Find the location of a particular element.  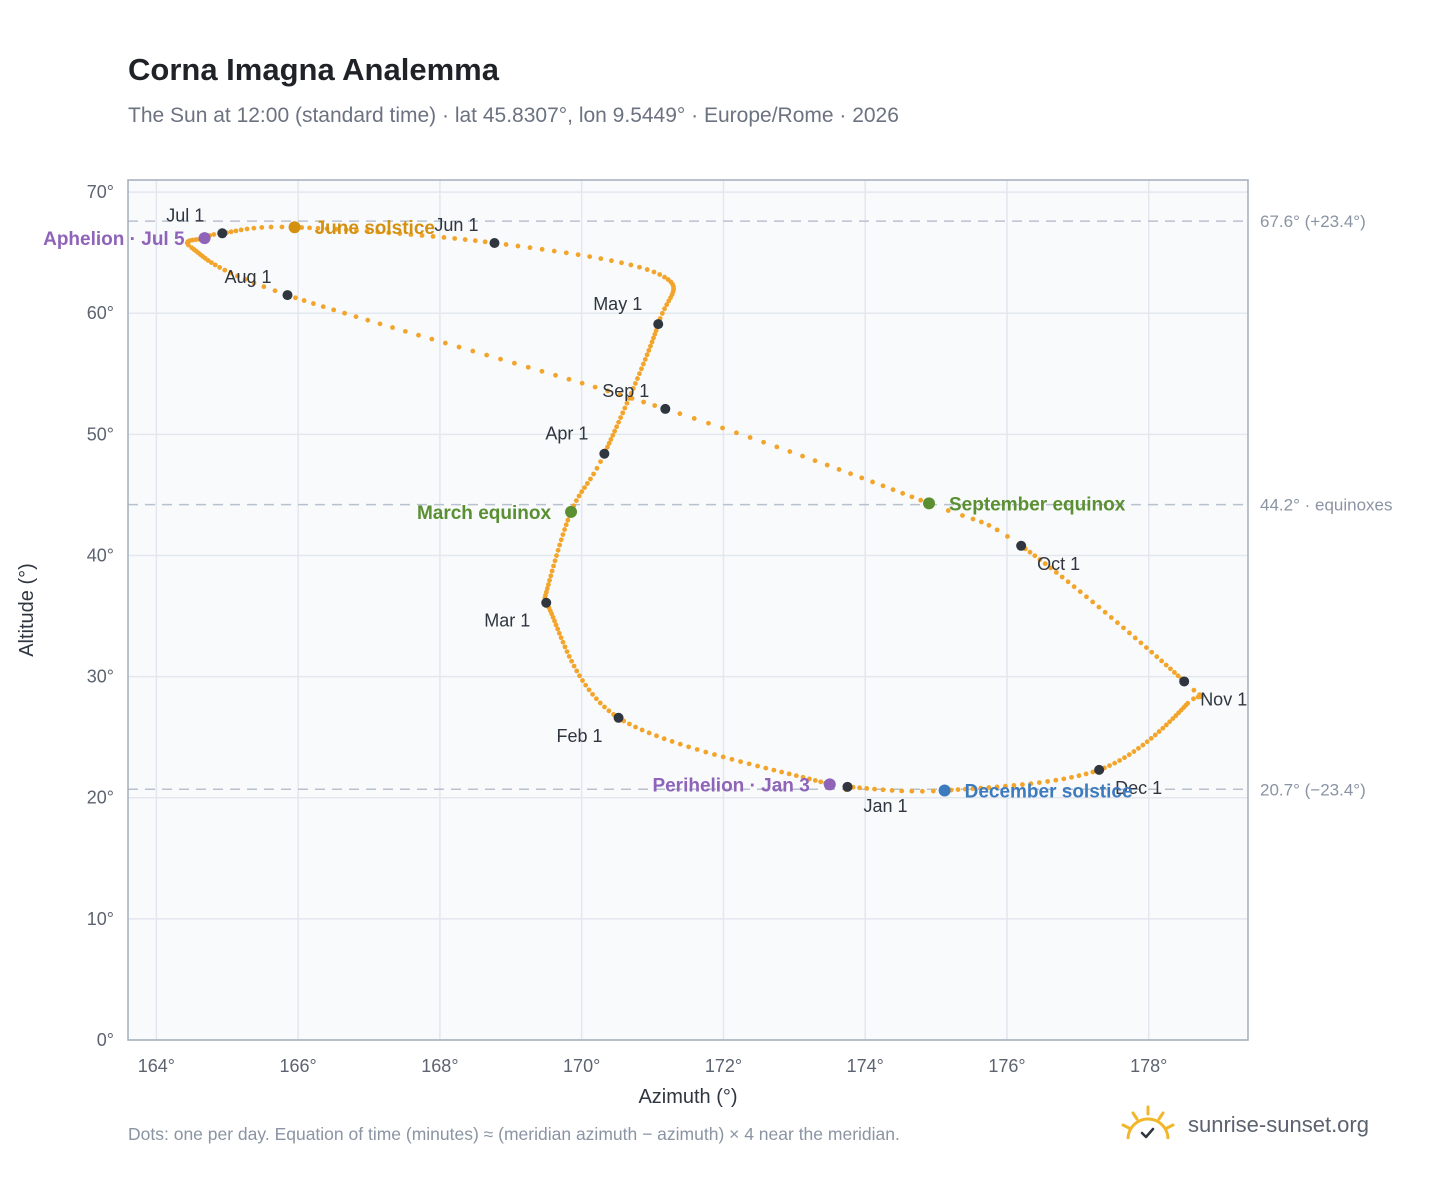

month-marker-label: May 1 is located at coordinates (617, 304).